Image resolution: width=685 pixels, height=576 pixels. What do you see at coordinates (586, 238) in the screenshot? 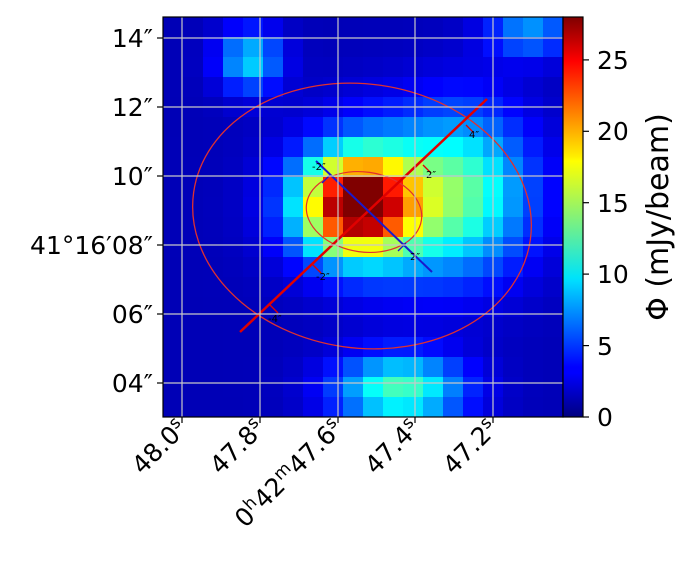
I see `colorbar-ticks` at bounding box center [586, 238].